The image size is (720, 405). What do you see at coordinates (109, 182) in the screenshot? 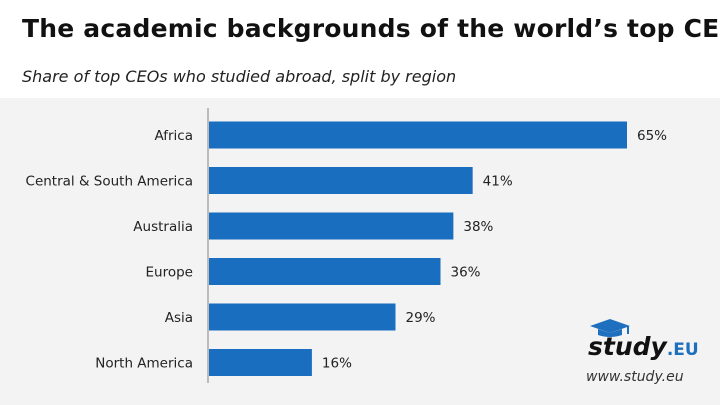
I see `category-label: Central & South America` at bounding box center [109, 182].